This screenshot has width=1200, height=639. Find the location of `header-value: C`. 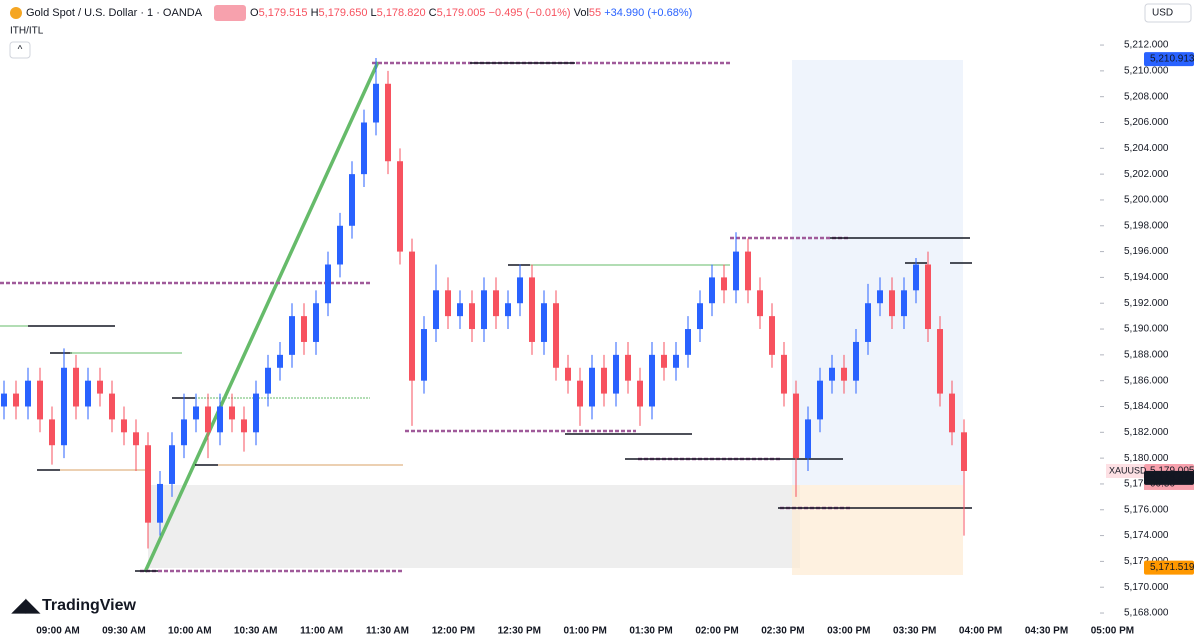

header-value: C is located at coordinates (433, 13).